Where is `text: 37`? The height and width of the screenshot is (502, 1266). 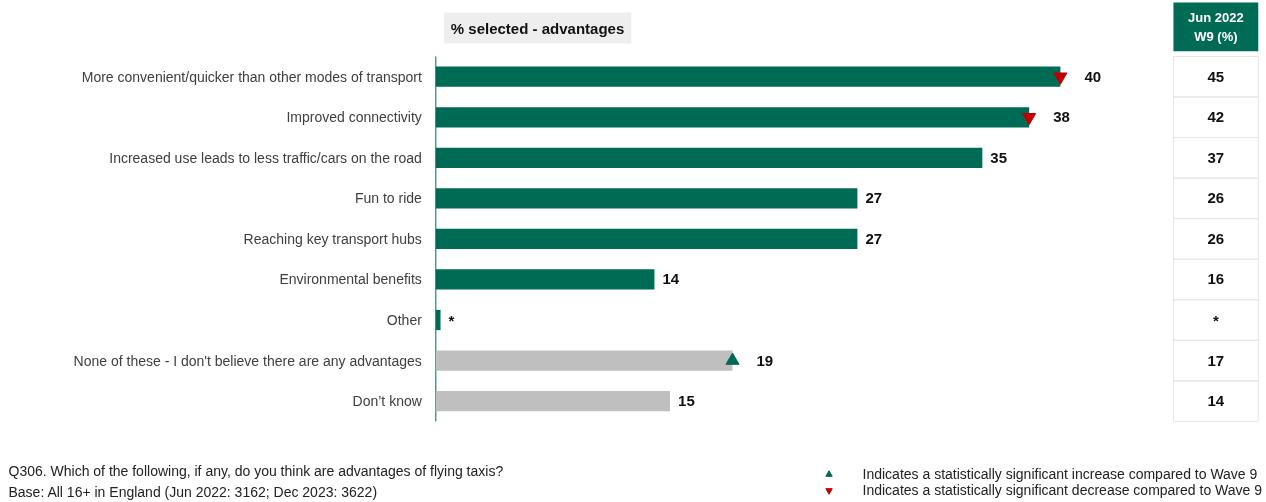 text: 37 is located at coordinates (1216, 157).